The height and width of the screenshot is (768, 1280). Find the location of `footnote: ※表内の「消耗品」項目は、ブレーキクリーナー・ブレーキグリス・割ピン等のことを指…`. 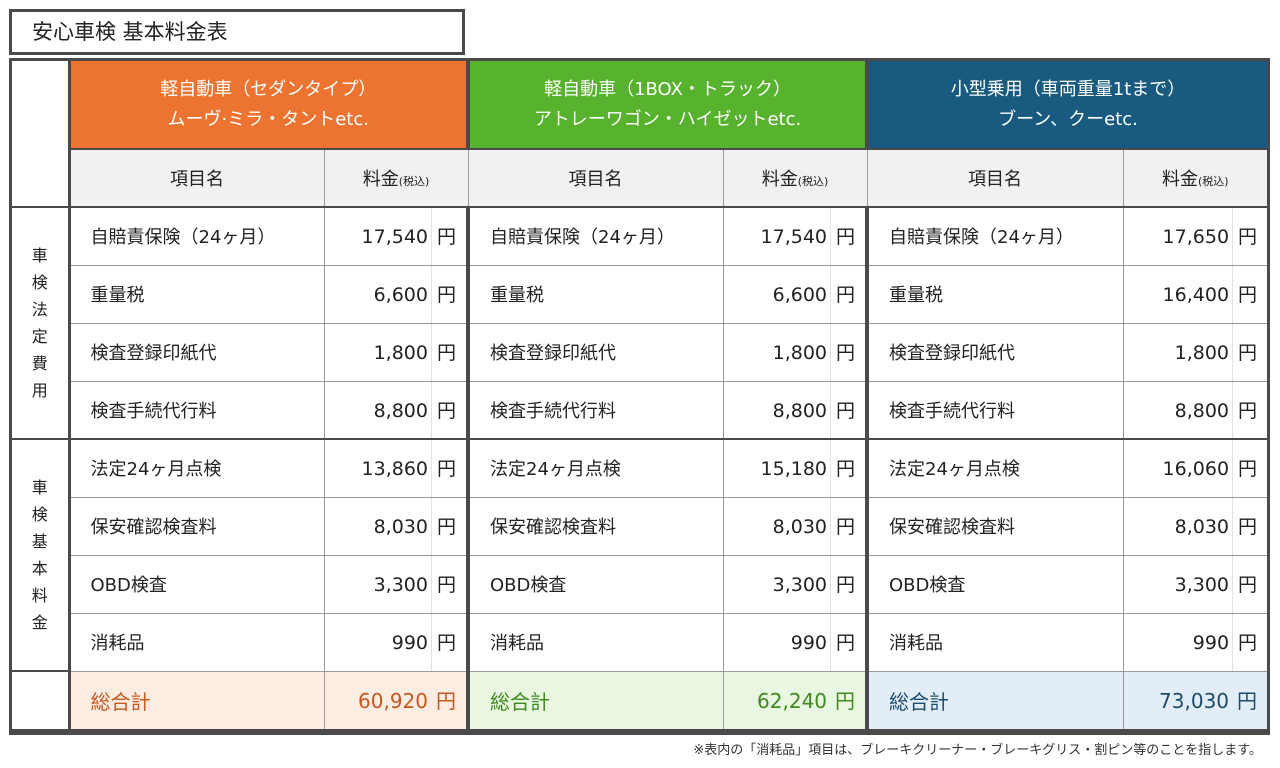

footnote: ※表内の「消耗品」項目は、ブレーキクリーナー・ブレーキグリス・割ピン等のことを指… is located at coordinates (977, 750).